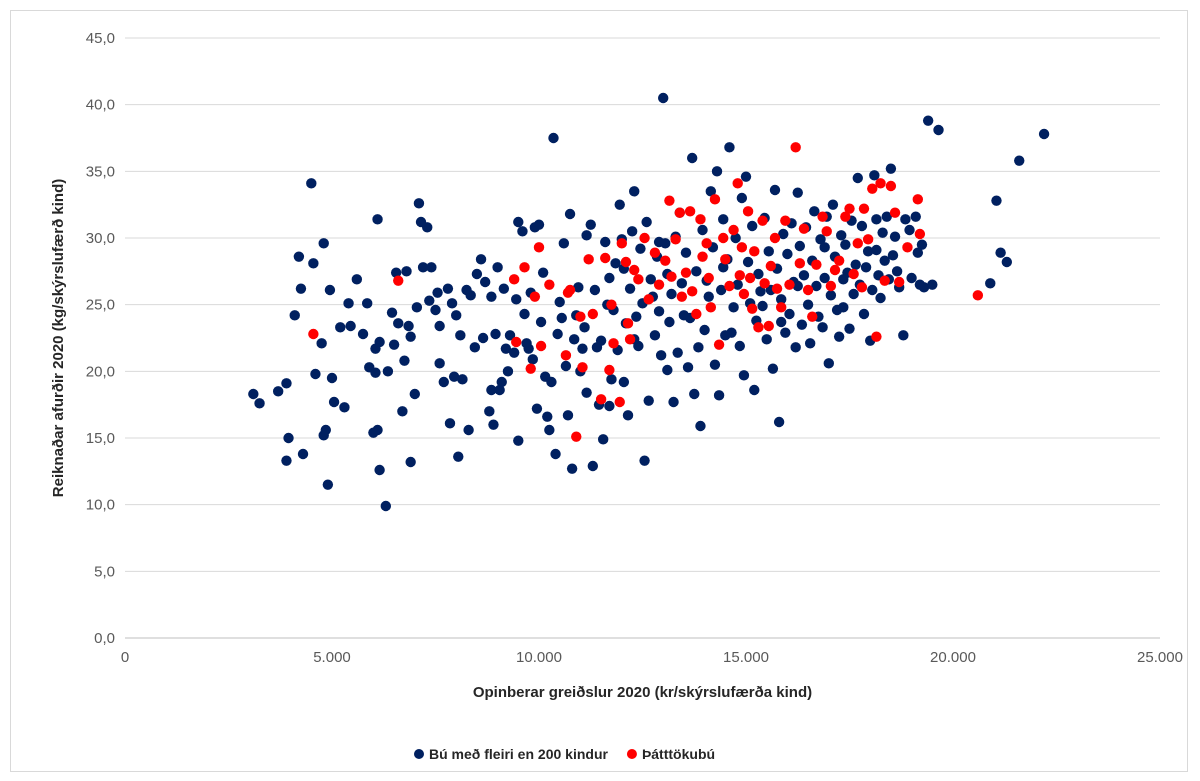 This screenshot has height=781, width=1200. Describe the element at coordinates (652, 657) in the screenshot. I see `x-tick-labels: 0 5.000 10.000 15.000 20.000 25.000` at that location.